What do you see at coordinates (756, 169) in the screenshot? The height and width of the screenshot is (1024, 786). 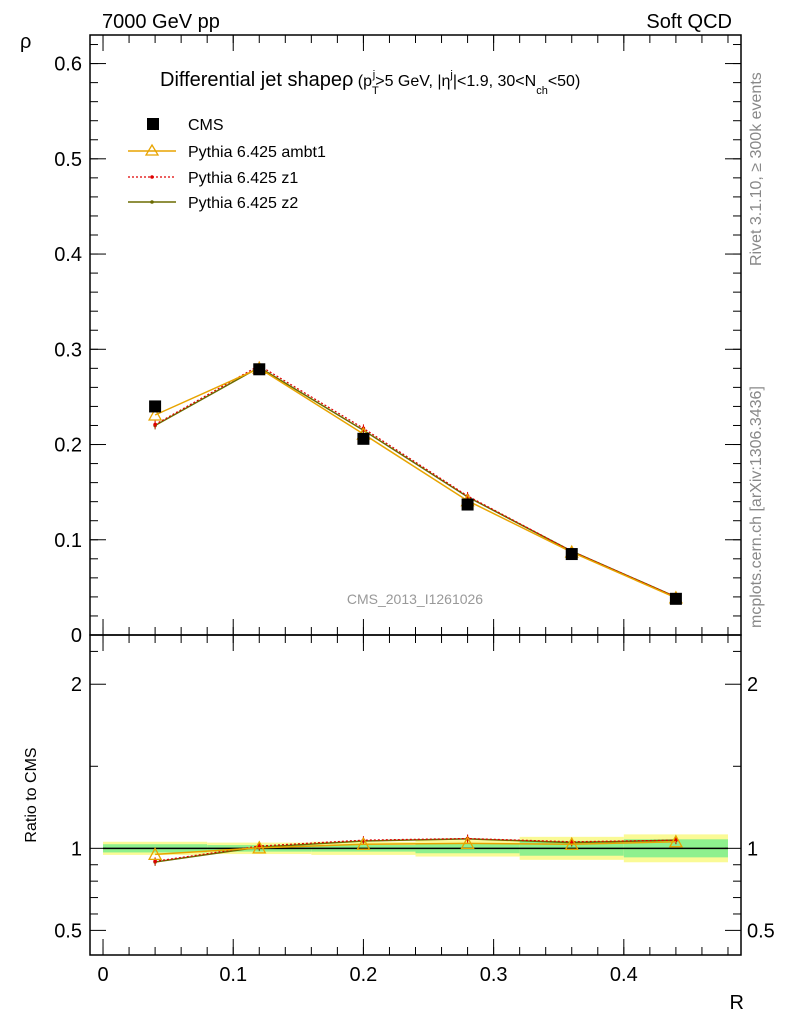 I see `rivet-label: Rivet 3.1.10, ≥ 300k events` at bounding box center [756, 169].